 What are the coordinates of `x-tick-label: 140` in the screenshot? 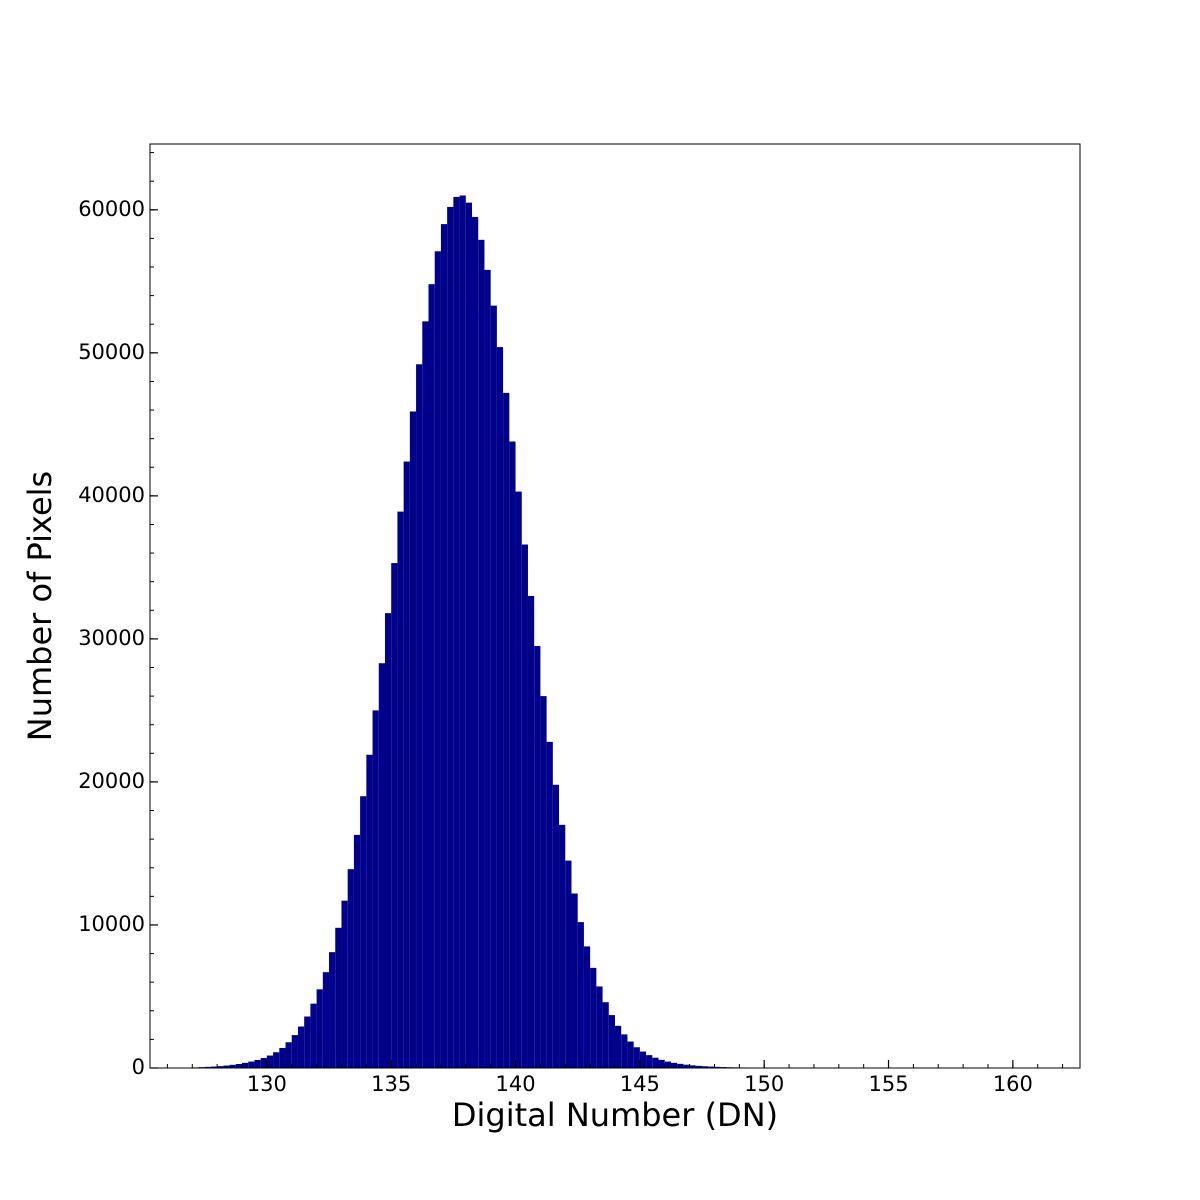 It's located at (515, 1084).